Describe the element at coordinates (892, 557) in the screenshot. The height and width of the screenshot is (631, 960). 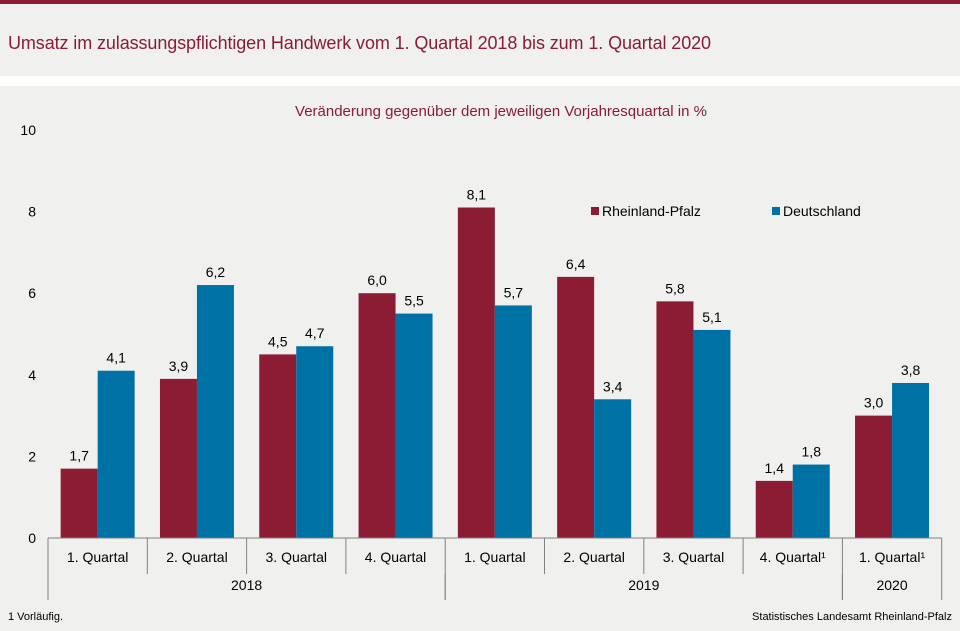
I see `x-category-label: 1. Quartal¹` at that location.